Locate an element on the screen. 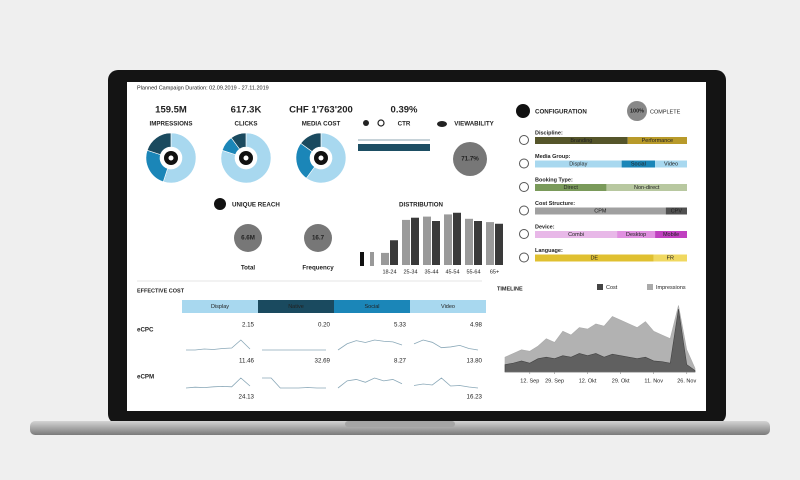 Image resolution: width=800 pixels, height=480 pixels. kpi-label: CLICKS is located at coordinates (245, 124).